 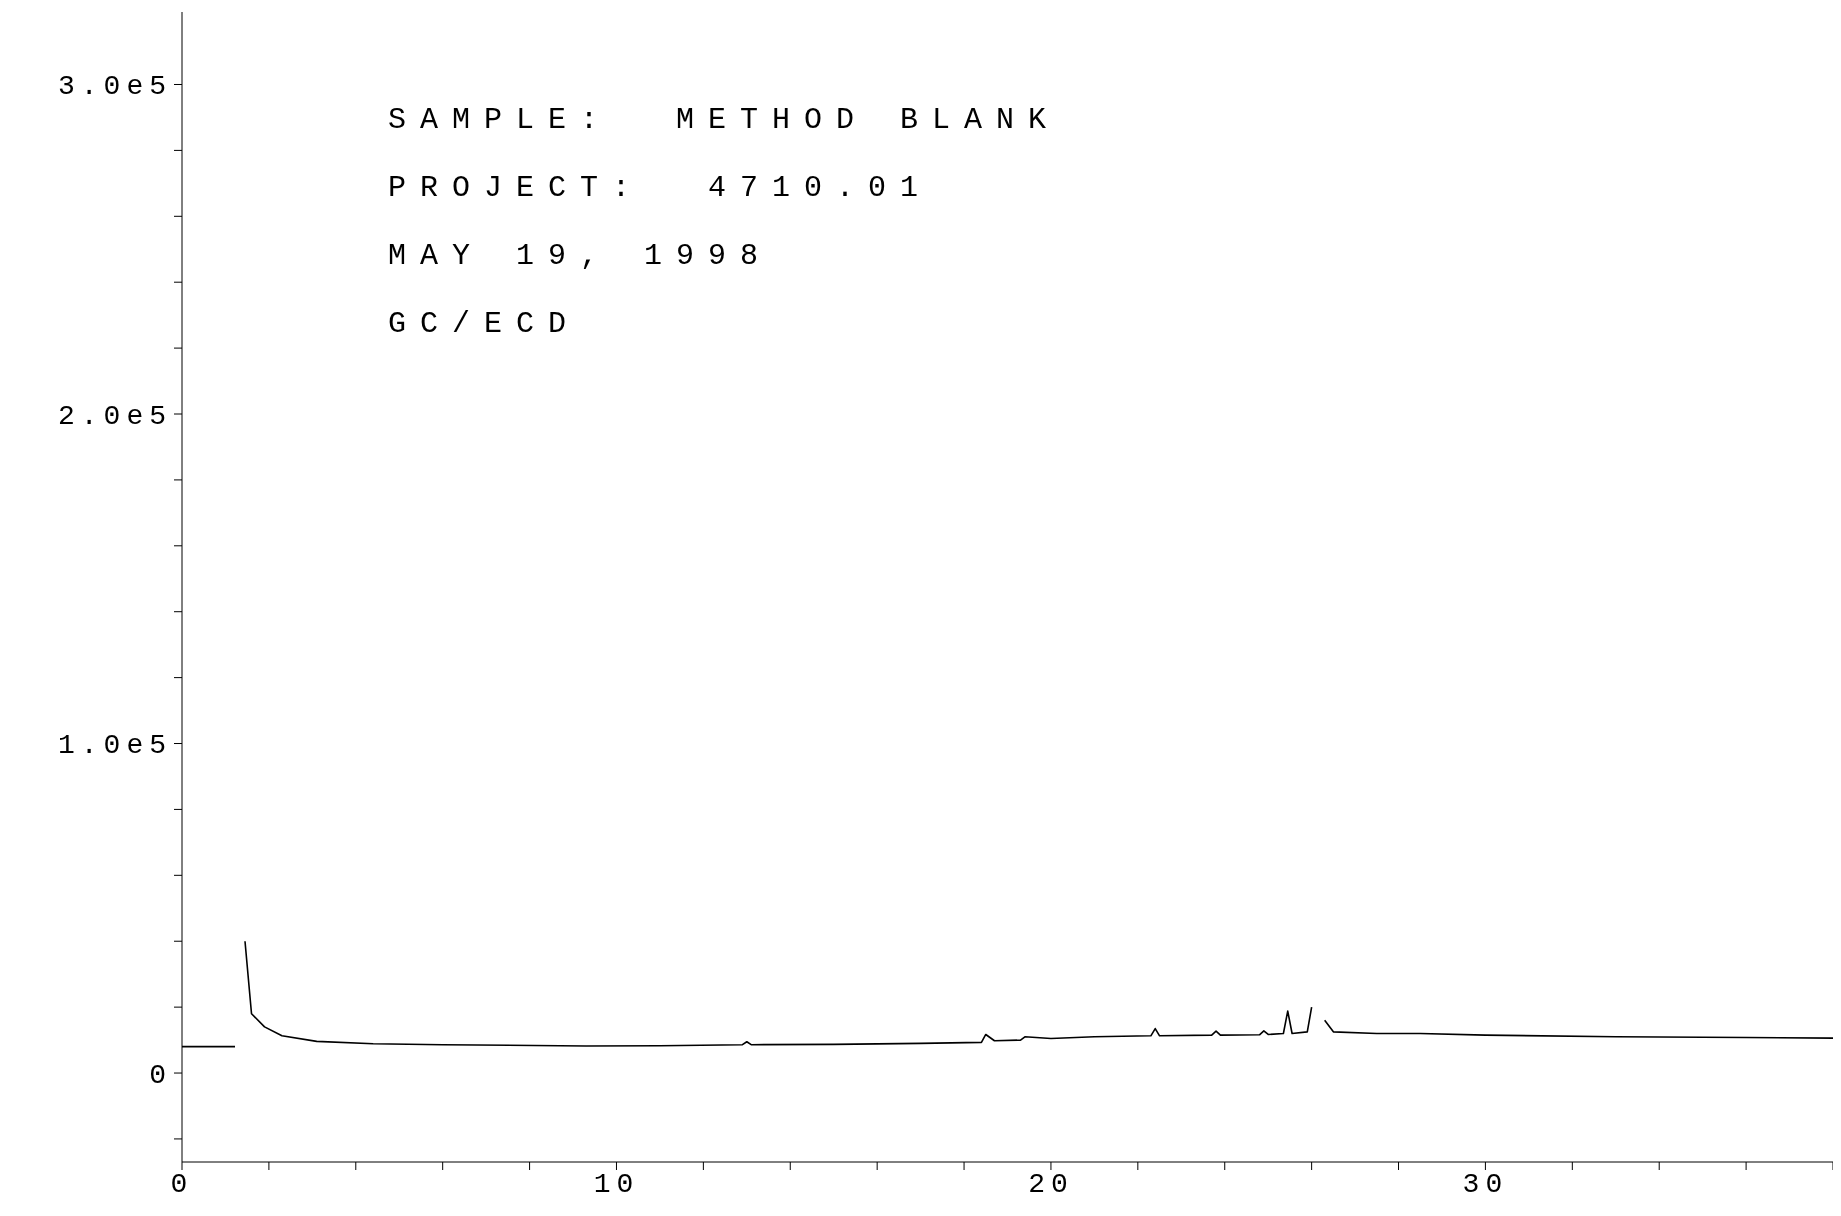 I want to click on annotation: MAY 19, 1998, so click(x=581, y=256).